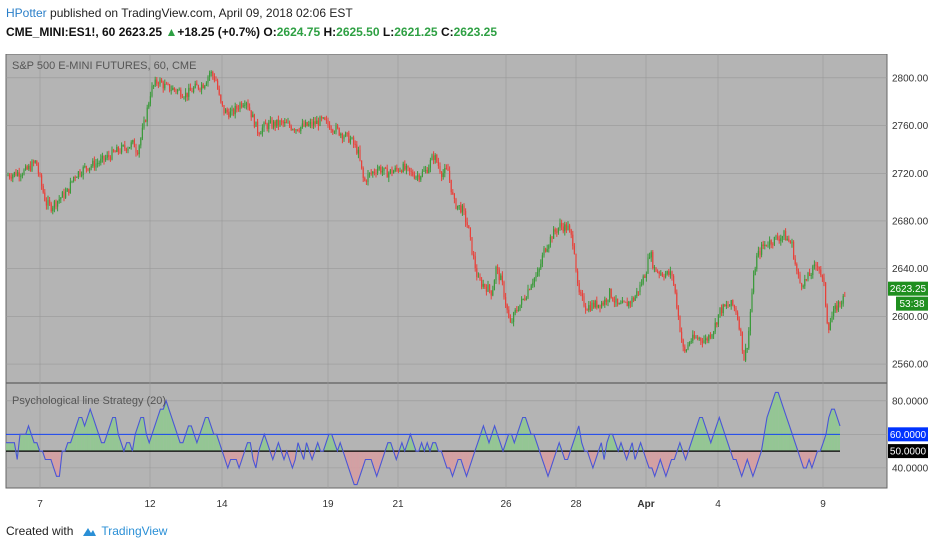 The width and height of the screenshot is (932, 550). Describe the element at coordinates (61, 32) in the screenshot. I see `symbol-label: CME_MINI:ES1!, 60` at that location.